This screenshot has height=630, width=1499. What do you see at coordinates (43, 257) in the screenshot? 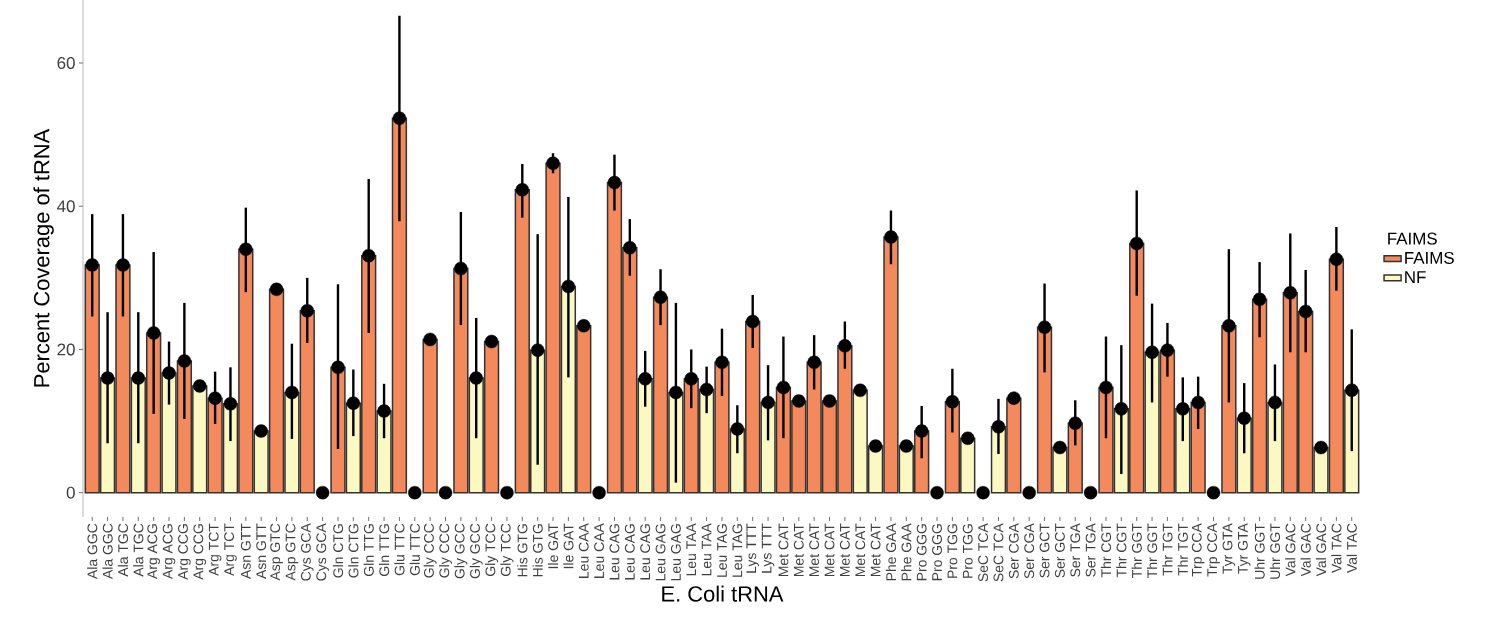
I see `y-axis-title: Percent Coverage of tRNA` at bounding box center [43, 257].